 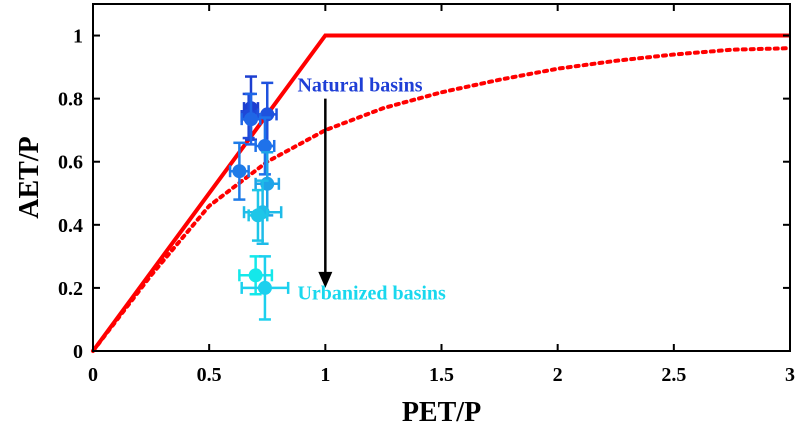 What do you see at coordinates (441, 412) in the screenshot?
I see `x-axis-label: PET/P` at bounding box center [441, 412].